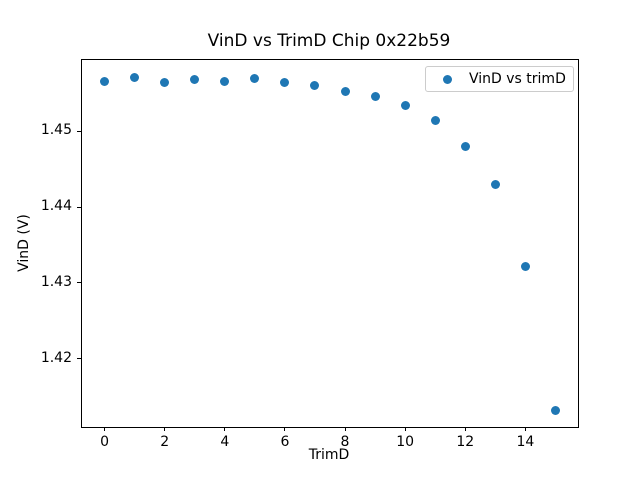  Describe the element at coordinates (104, 442) in the screenshot. I see `x-tick-label: 0` at that location.